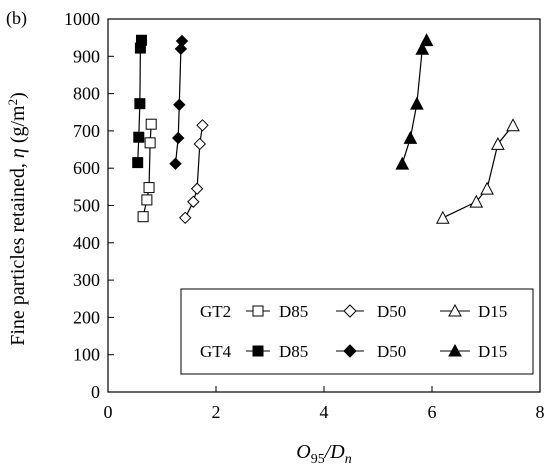  Describe the element at coordinates (86, 317) in the screenshot. I see `y-tick-label: 200` at that location.